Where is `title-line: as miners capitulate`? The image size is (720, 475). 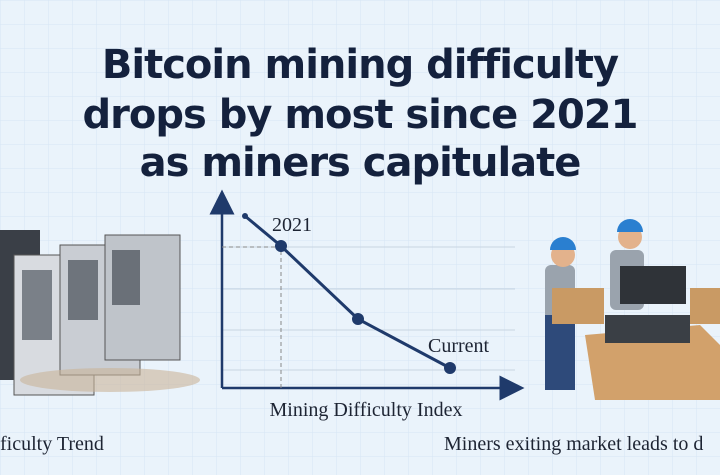 title-line: as miners capitulate is located at coordinates (360, 163).